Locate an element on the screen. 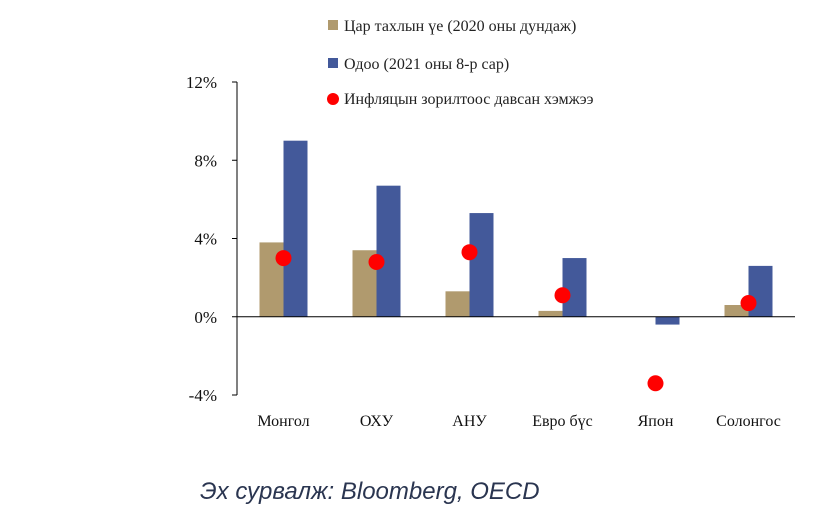  legend-marker-target-excess is located at coordinates (333, 99).